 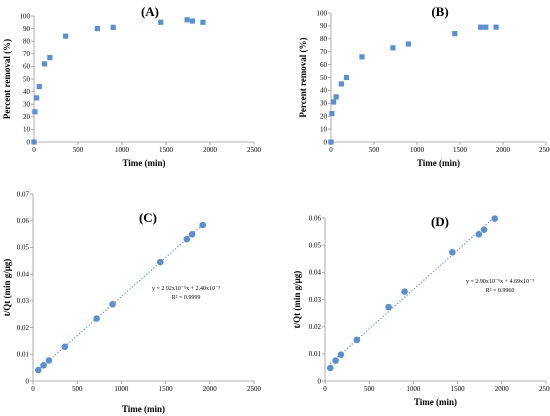 What do you see at coordinates (23, 355) in the screenshot?
I see `y-tick-label: 0.01` at bounding box center [23, 355].